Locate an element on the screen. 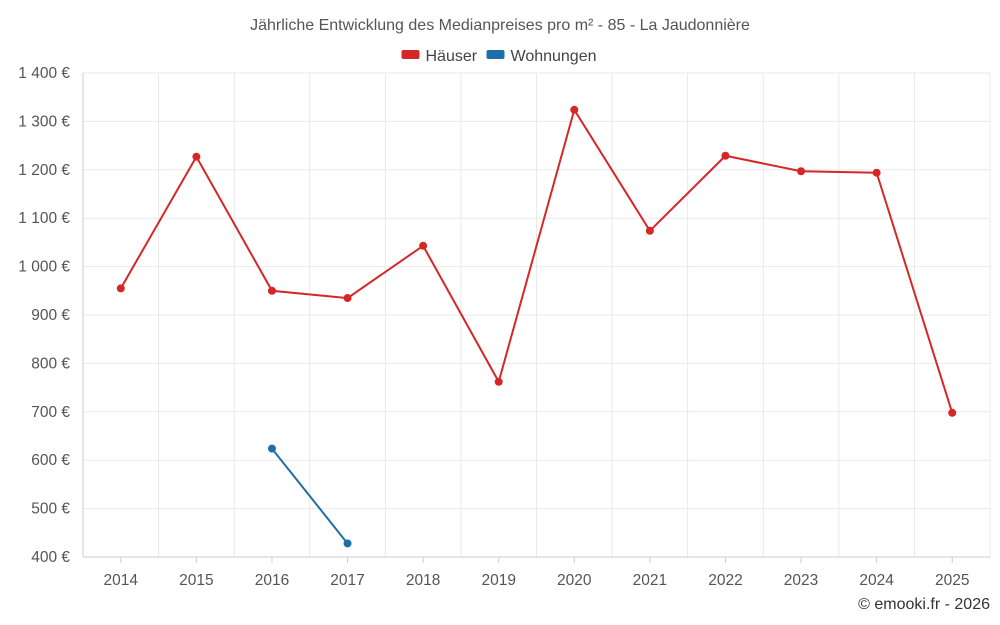 Image resolution: width=1000 pixels, height=625 pixels. y-tick-label: 1 000 € is located at coordinates (44, 267).